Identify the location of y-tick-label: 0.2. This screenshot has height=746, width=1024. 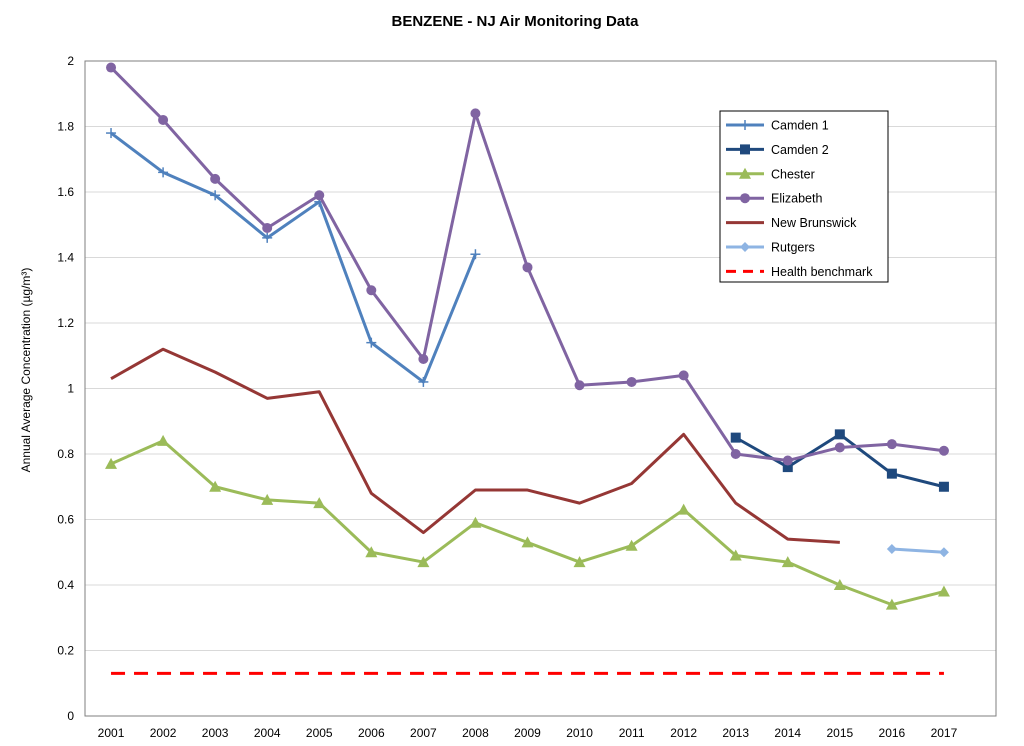
(65, 651).